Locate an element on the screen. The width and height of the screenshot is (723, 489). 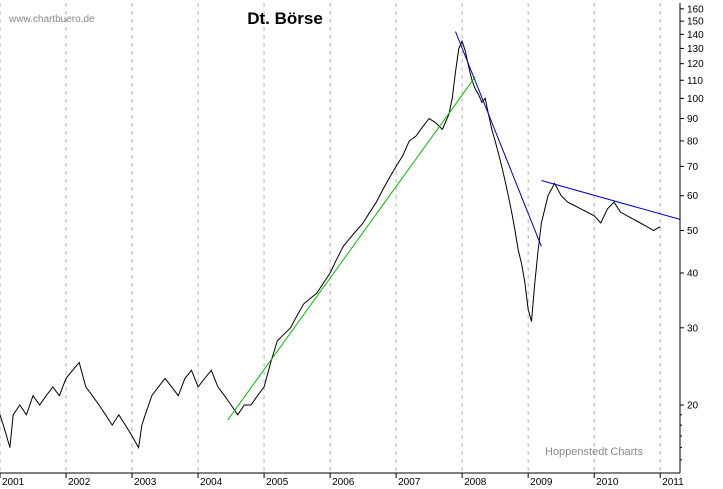
y-tick-label-100: 100 is located at coordinates (695, 99).